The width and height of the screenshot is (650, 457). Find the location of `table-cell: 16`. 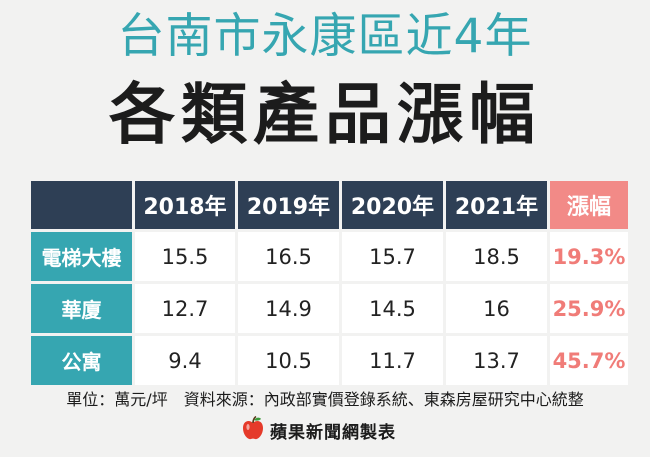

table-cell: 16 is located at coordinates (496, 308).